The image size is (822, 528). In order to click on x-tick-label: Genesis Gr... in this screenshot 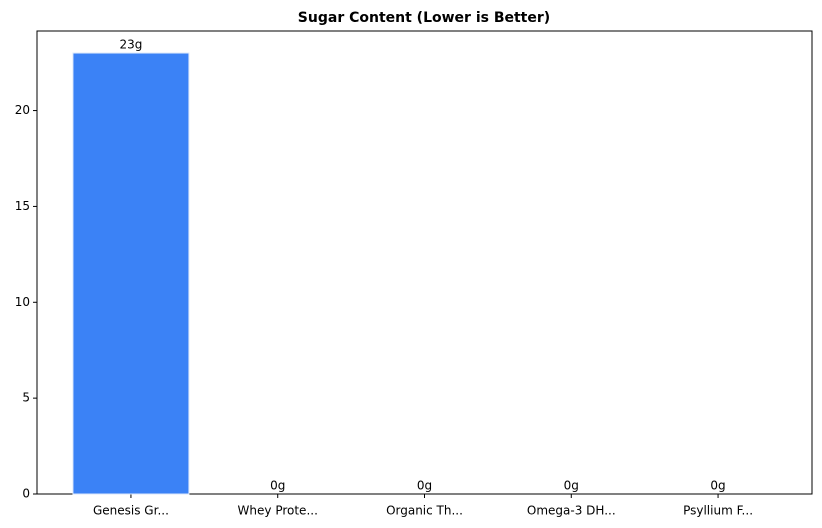, I will do `click(131, 511)`.